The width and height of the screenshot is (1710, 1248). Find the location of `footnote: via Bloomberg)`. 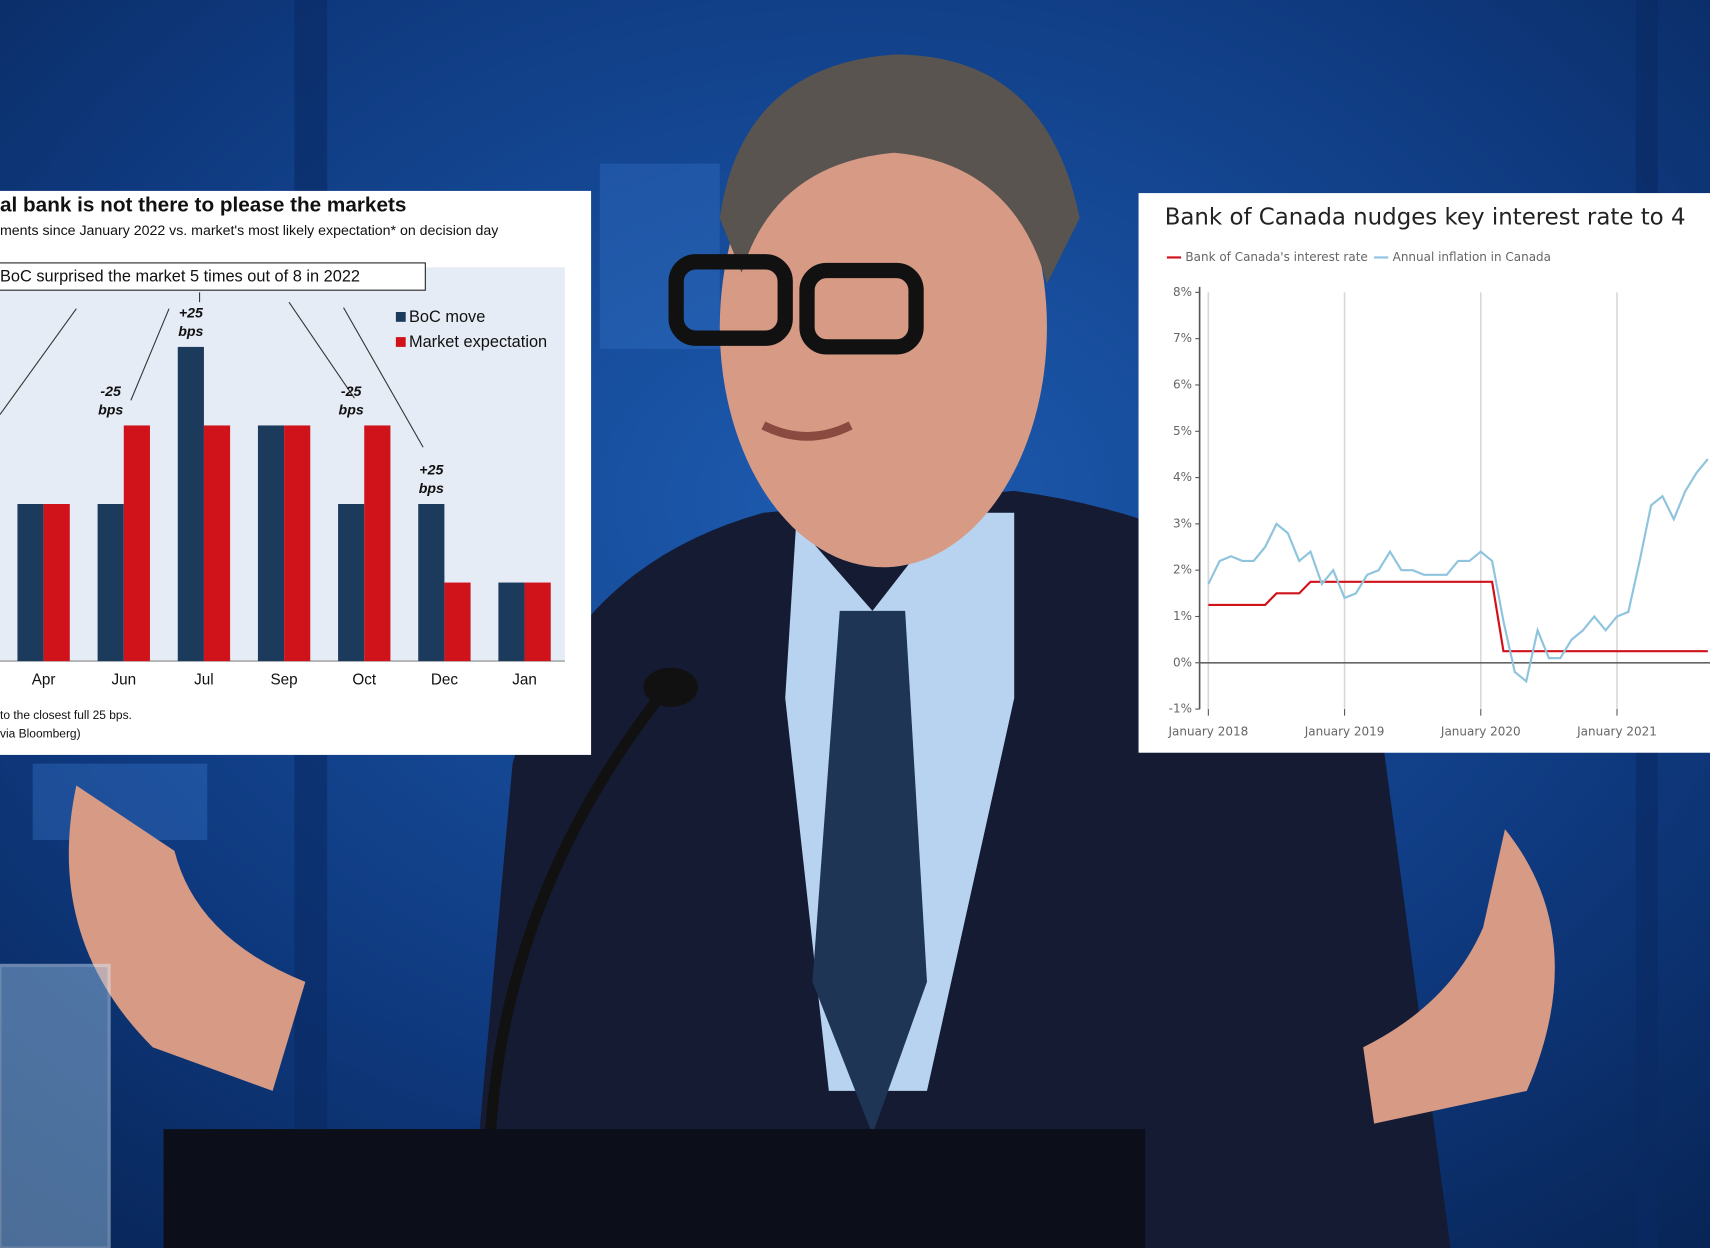

footnote: via Bloomberg) is located at coordinates (40, 733).